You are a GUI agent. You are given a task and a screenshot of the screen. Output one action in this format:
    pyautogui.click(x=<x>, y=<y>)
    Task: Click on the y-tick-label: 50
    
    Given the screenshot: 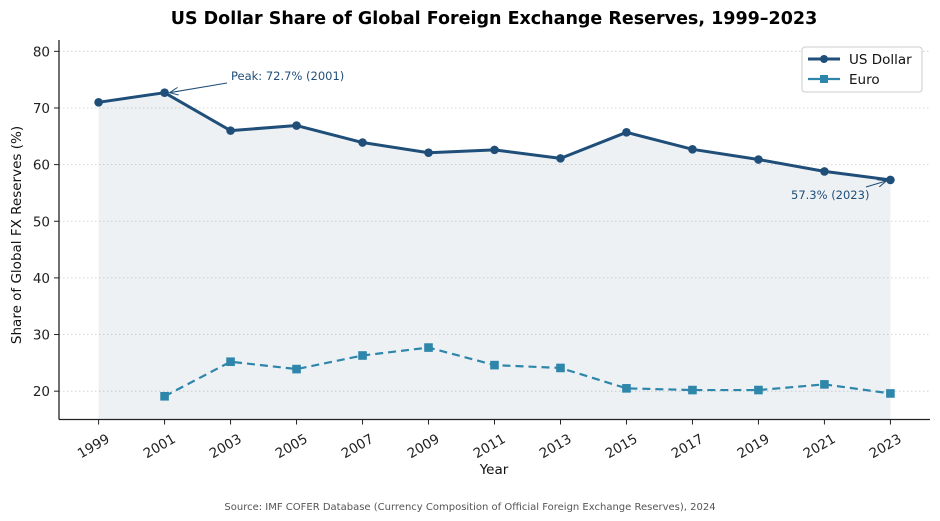 What is the action you would take?
    pyautogui.click(x=41, y=222)
    